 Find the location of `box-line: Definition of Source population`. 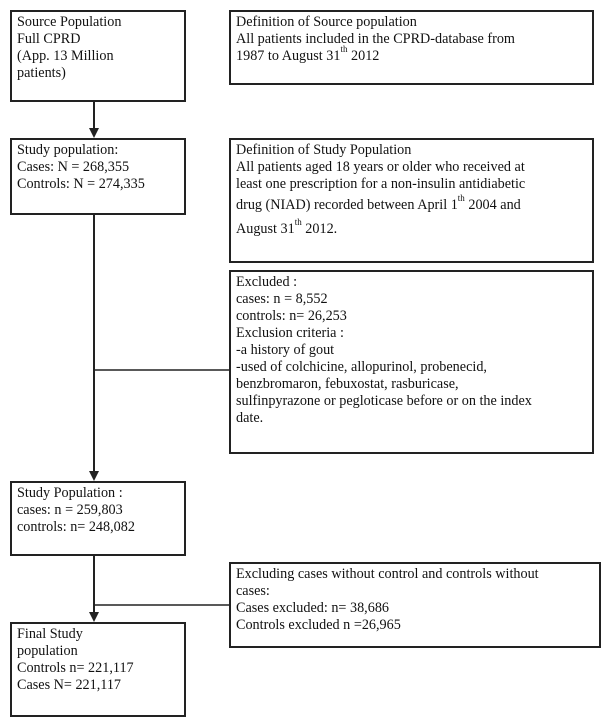

box-line: Definition of Source population is located at coordinates (326, 22).